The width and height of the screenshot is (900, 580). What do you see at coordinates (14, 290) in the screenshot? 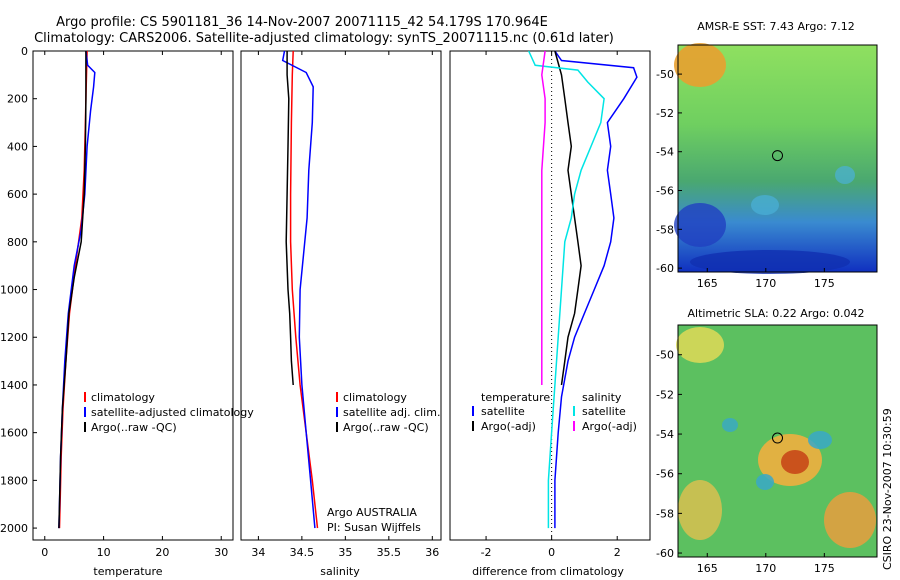
I see `y-tick-label: 1000` at bounding box center [14, 290].